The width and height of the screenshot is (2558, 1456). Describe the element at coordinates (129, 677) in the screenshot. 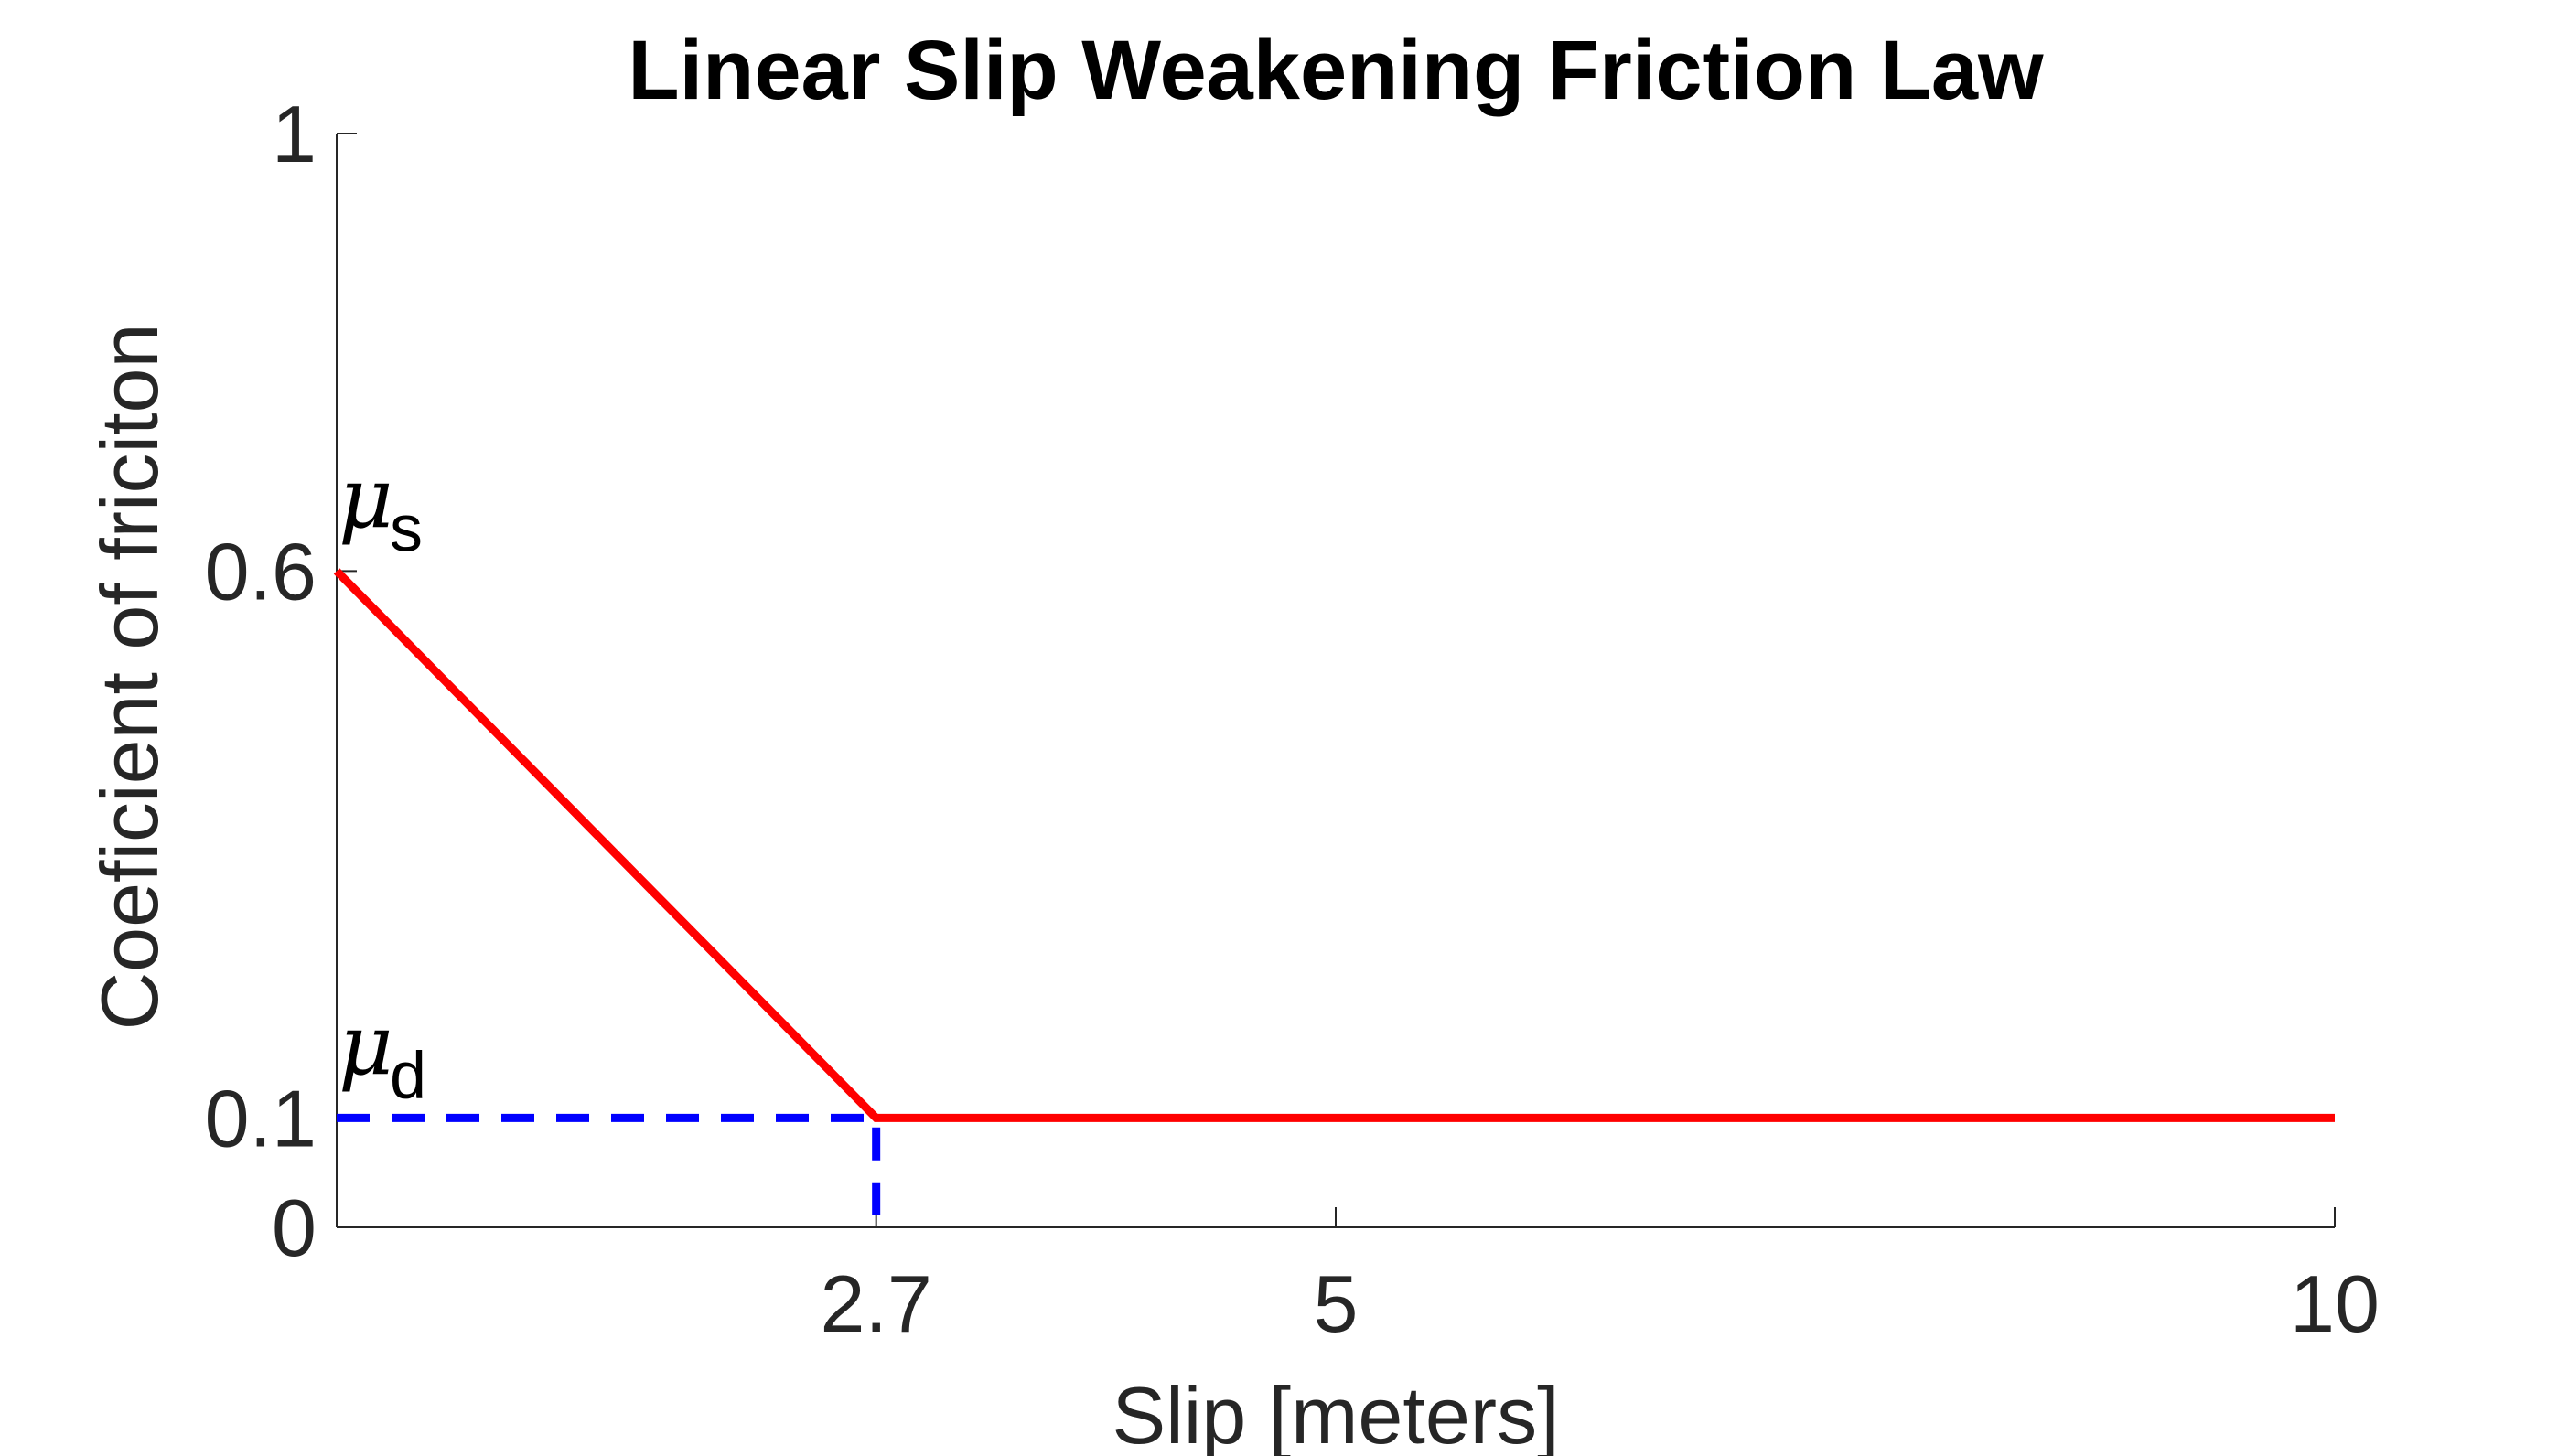

I see `y-axis-label: Coeficient of friciton` at that location.